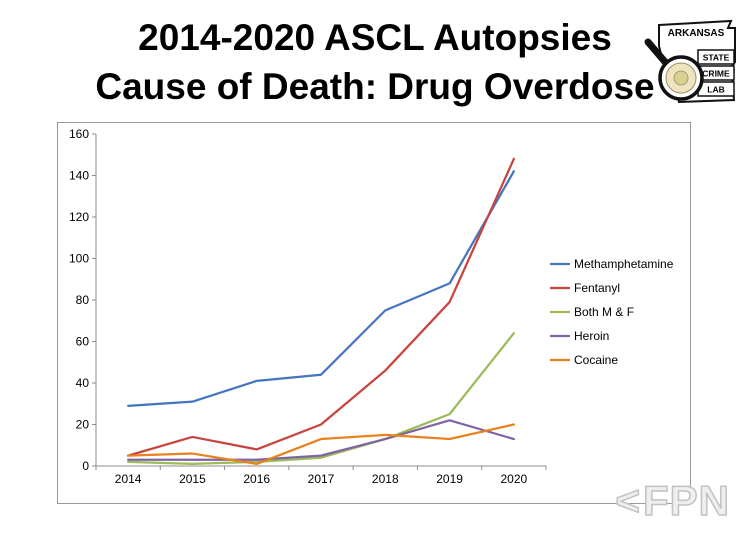 The image size is (750, 559). Describe the element at coordinates (716, 74) in the screenshot. I see `logo-crime-label: CRIME` at that location.